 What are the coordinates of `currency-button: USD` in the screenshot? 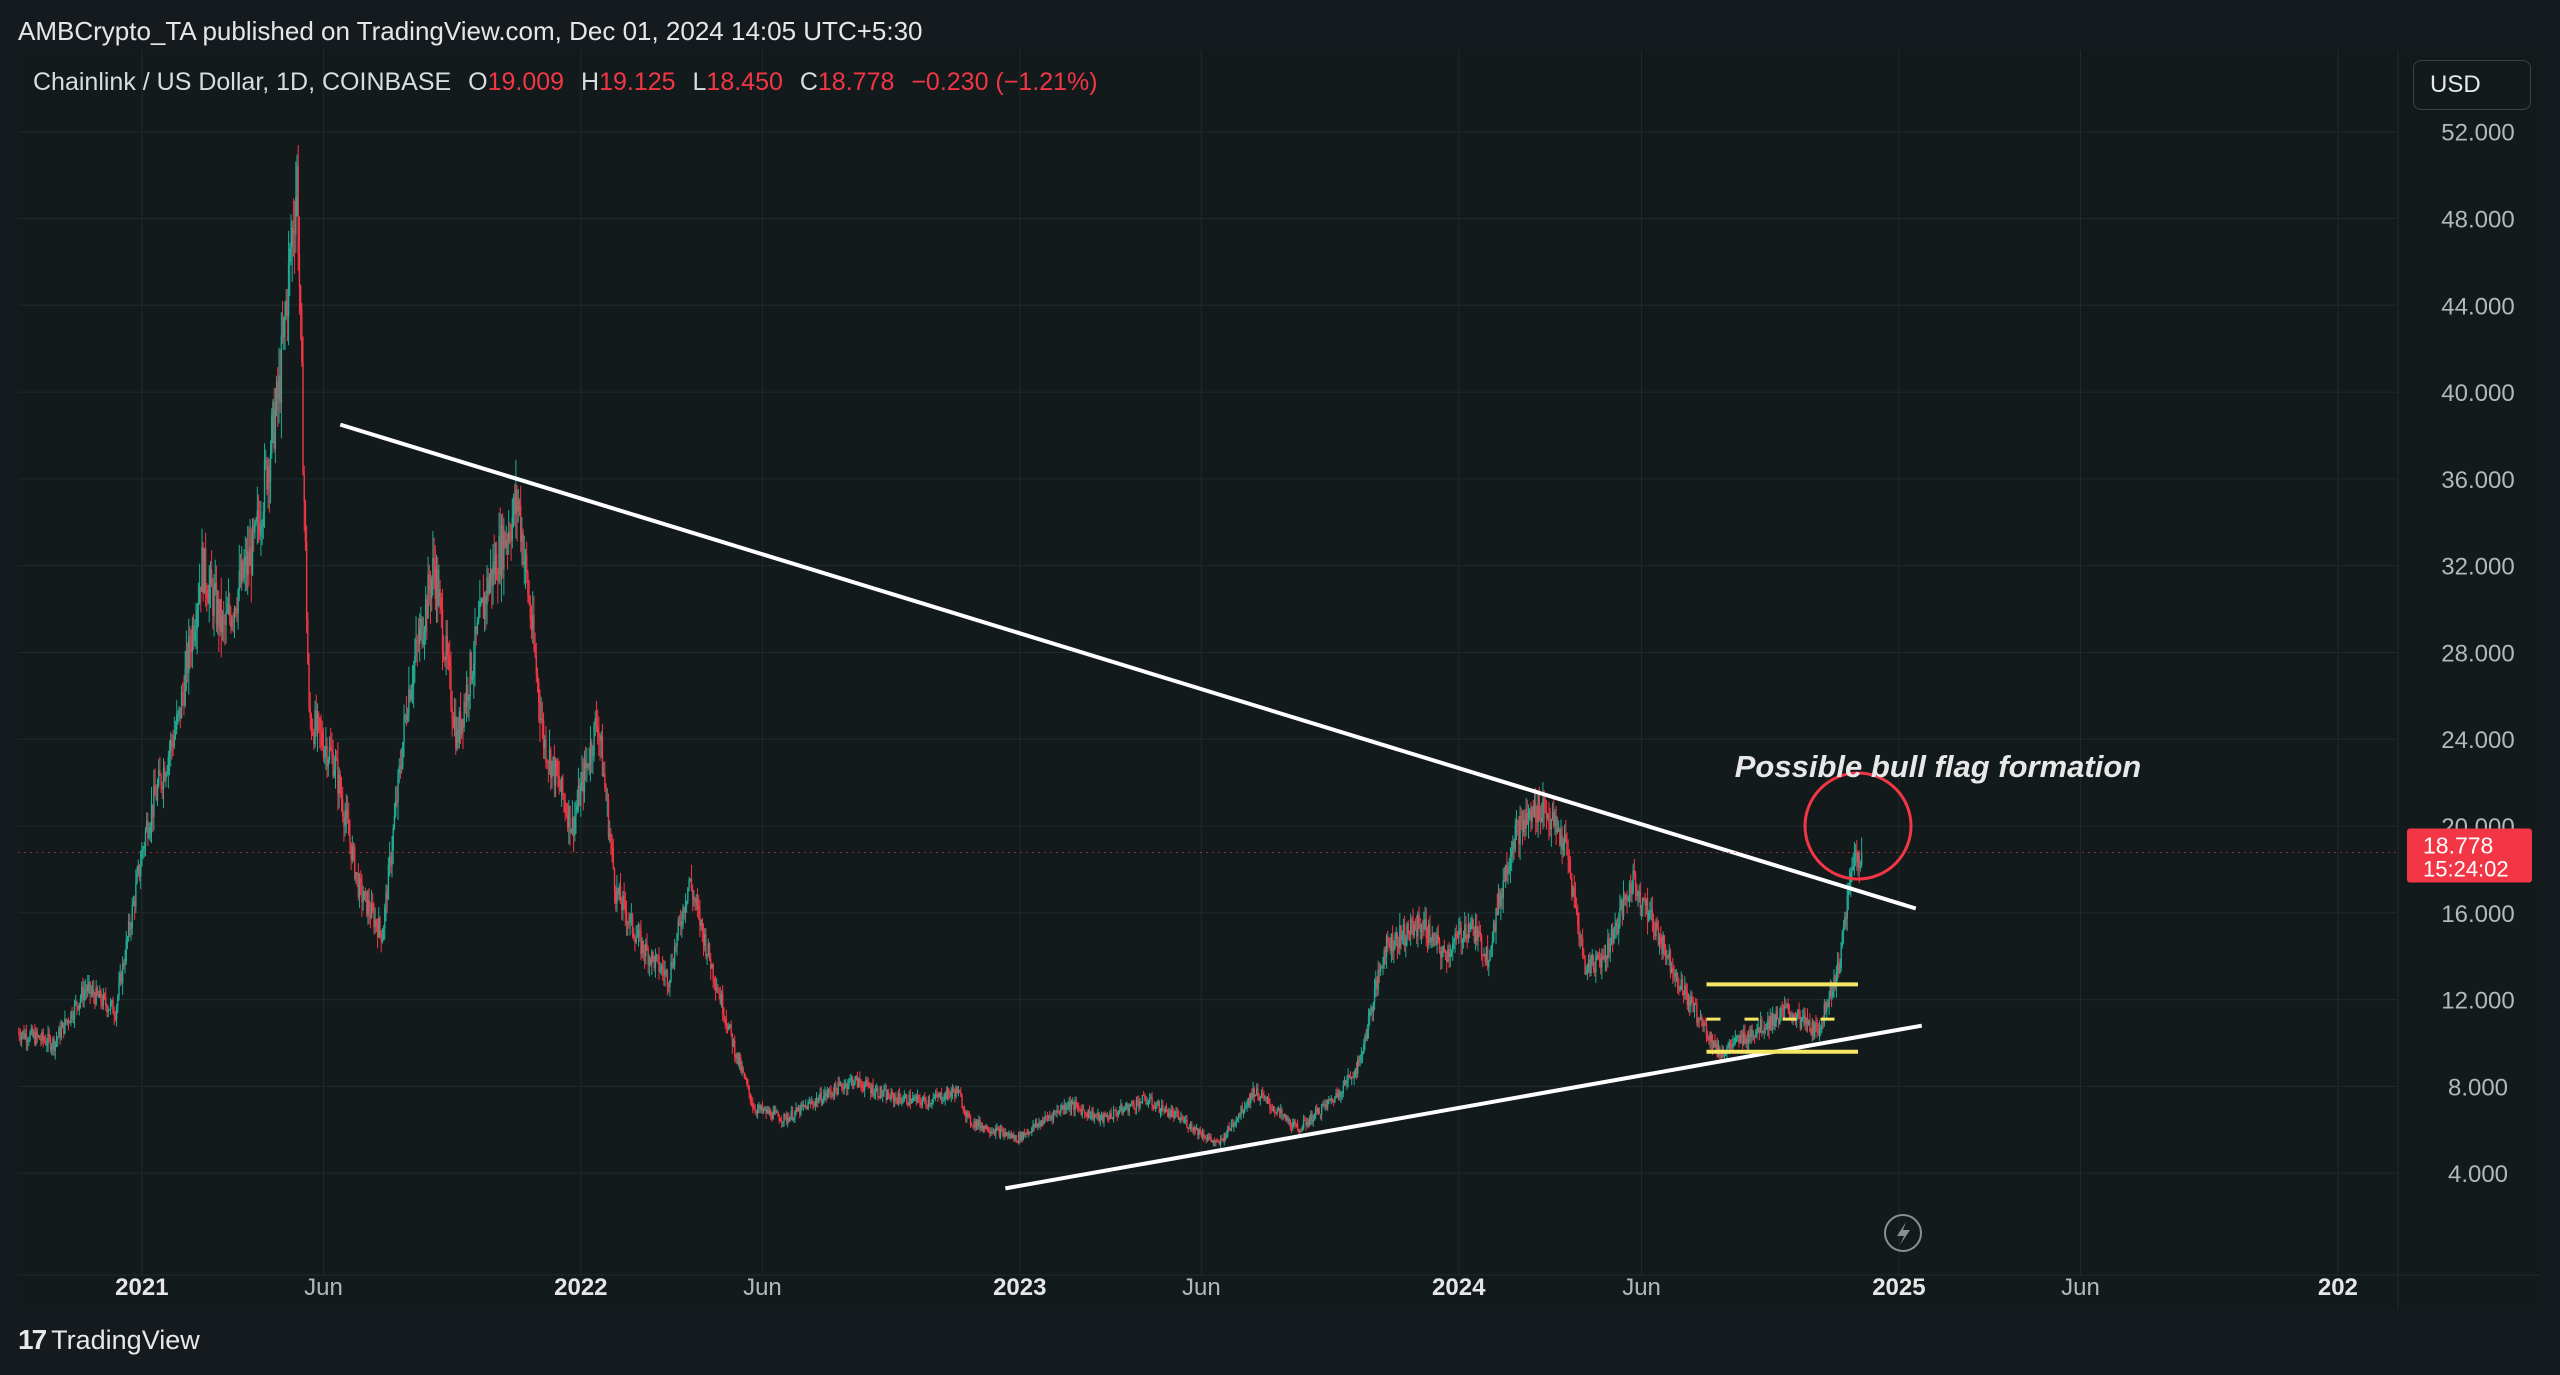 It's located at (2472, 85).